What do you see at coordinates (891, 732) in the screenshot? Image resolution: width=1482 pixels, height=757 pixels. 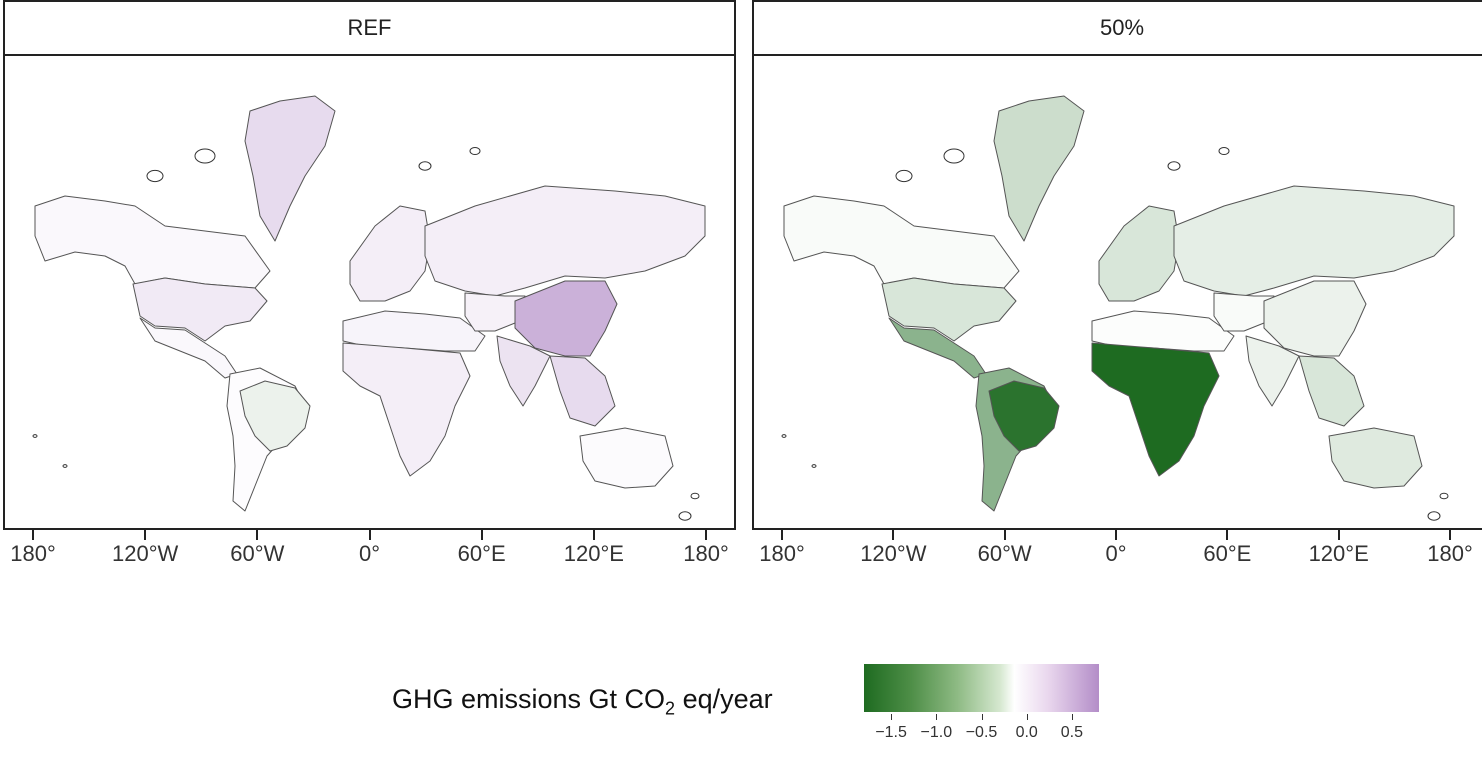 I see `legend-tick-label: −1.5` at bounding box center [891, 732].